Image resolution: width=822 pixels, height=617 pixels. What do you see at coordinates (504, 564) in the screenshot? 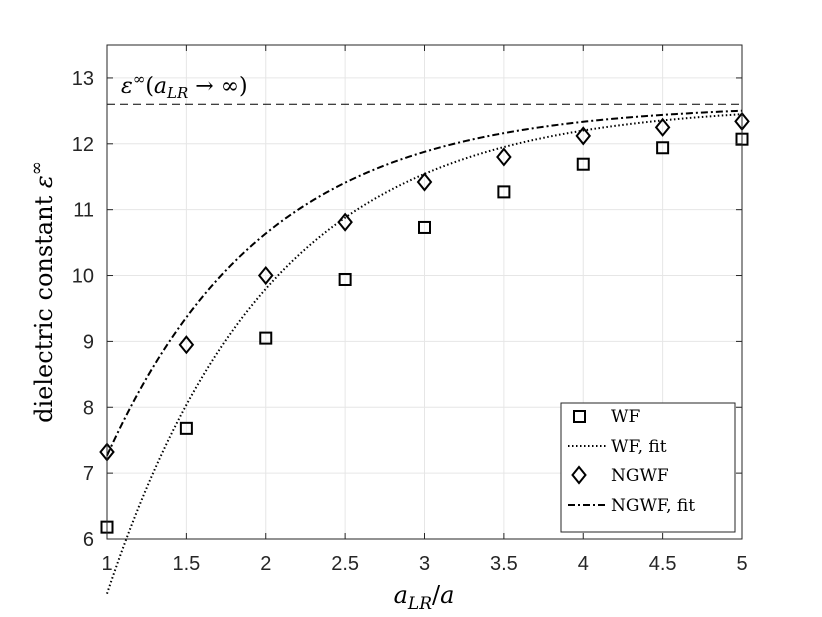
I see `x-tick-label: 3.5` at bounding box center [504, 564].